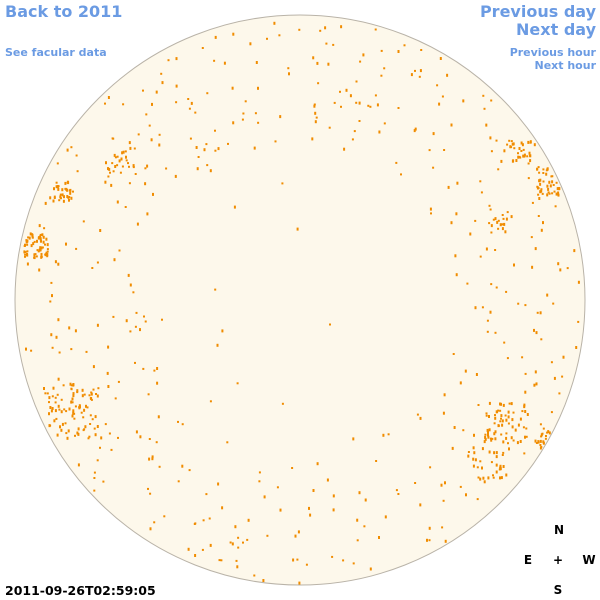  What do you see at coordinates (566, 65) in the screenshot?
I see `next-hour-link: Next hour` at bounding box center [566, 65].